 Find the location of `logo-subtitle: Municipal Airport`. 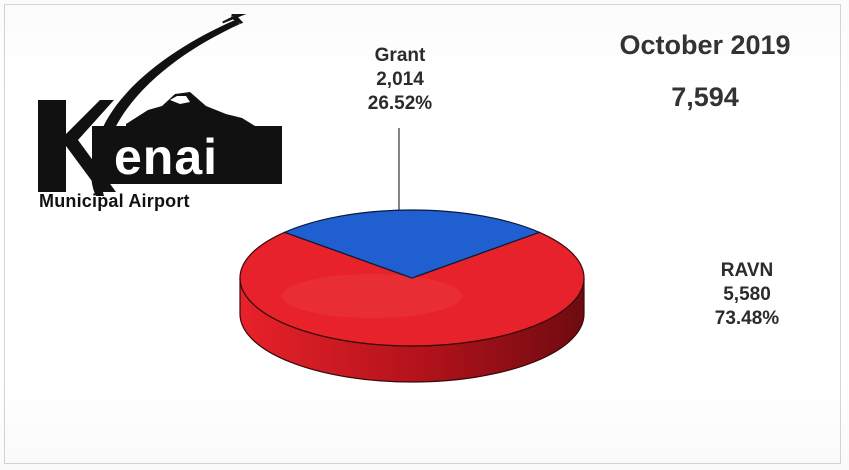

logo-subtitle: Municipal Airport is located at coordinates (114, 201).